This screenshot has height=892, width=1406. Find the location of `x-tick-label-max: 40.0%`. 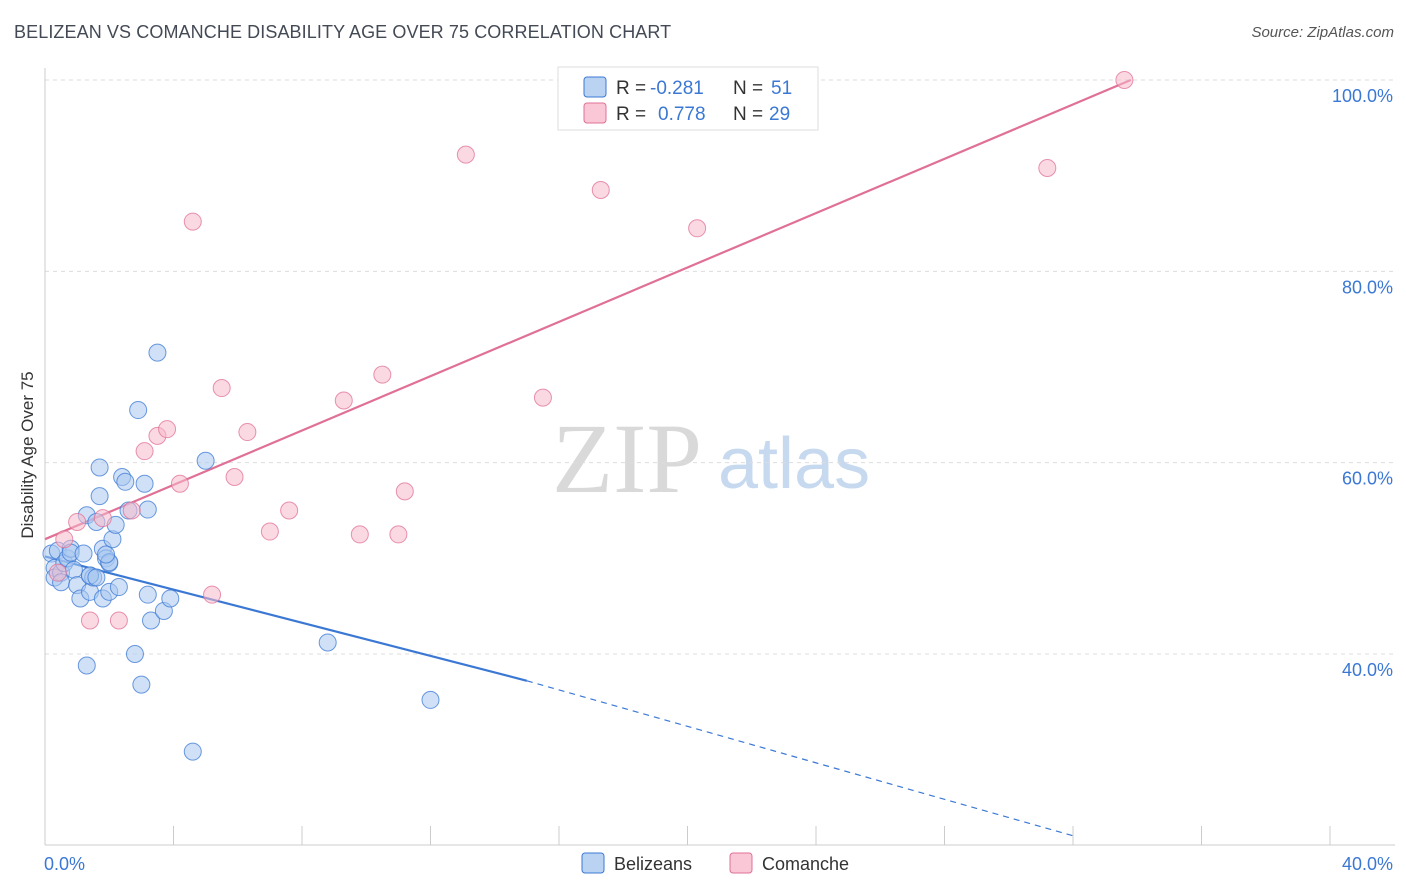

x-tick-label-max: 40.0% is located at coordinates (1367, 864).